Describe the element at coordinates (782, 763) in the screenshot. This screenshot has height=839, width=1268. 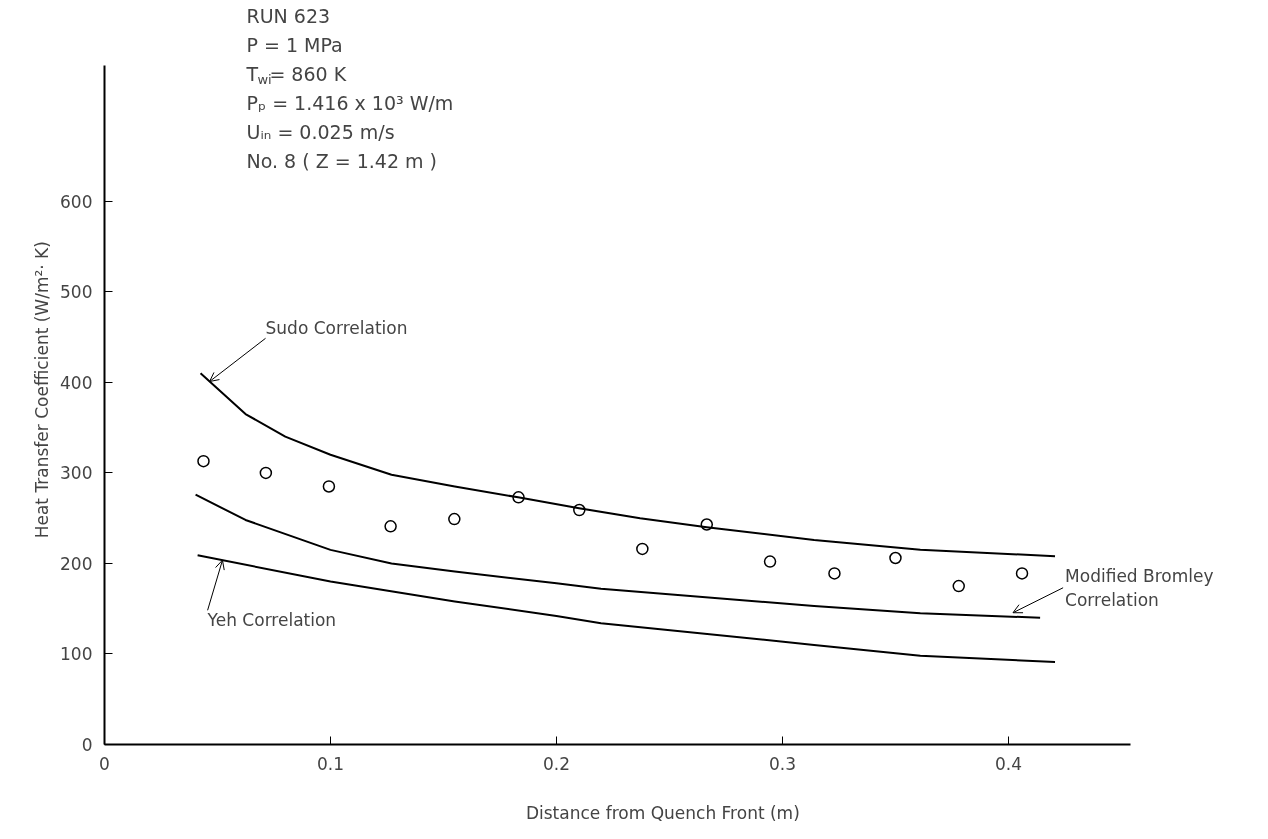
I see `x-tick-label: 0.3` at that location.